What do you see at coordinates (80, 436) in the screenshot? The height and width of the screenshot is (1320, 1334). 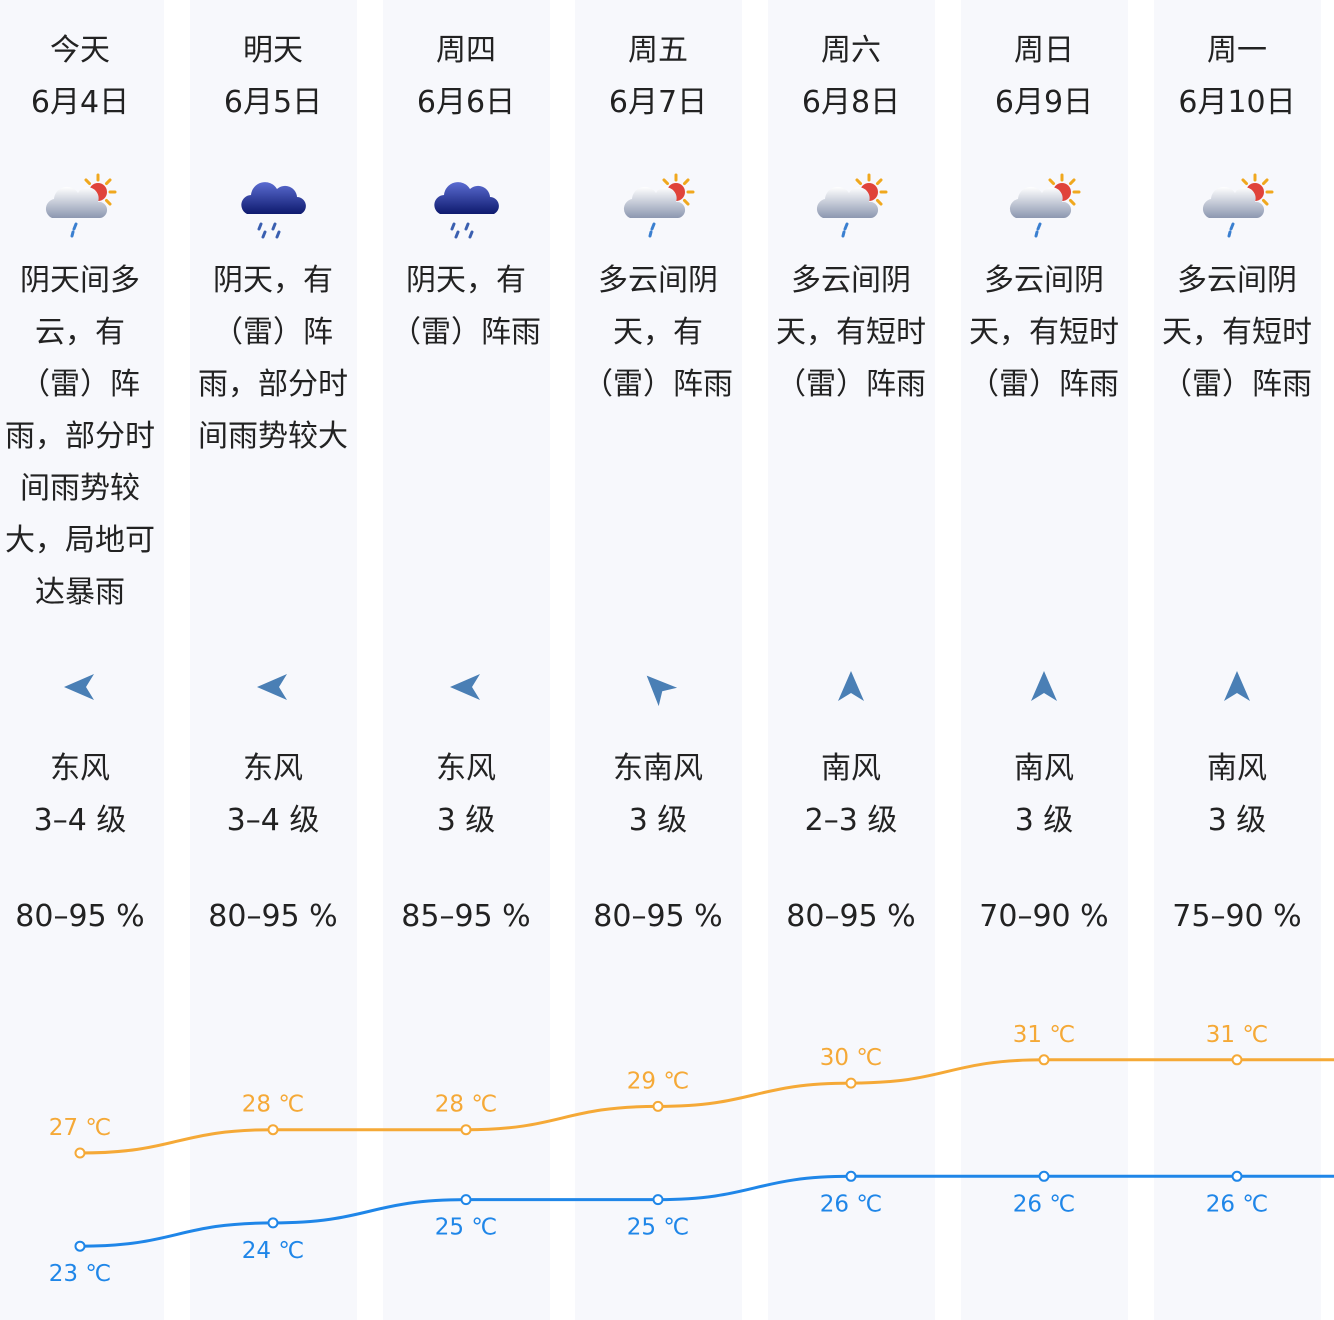 I see `weather-description: 阴天间多云，有（雷）阵雨，部分时间雨势较大，局地可达暴雨` at bounding box center [80, 436].